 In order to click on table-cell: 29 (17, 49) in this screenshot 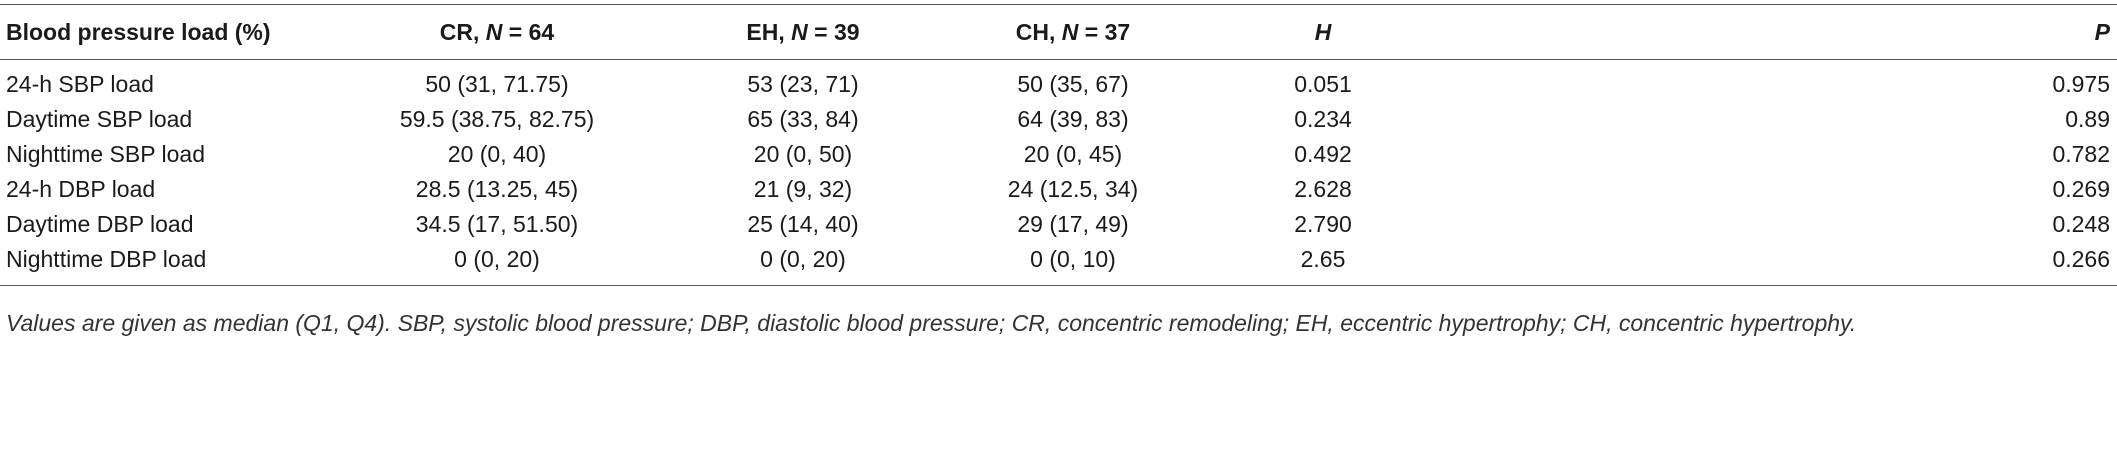, I will do `click(1073, 224)`.